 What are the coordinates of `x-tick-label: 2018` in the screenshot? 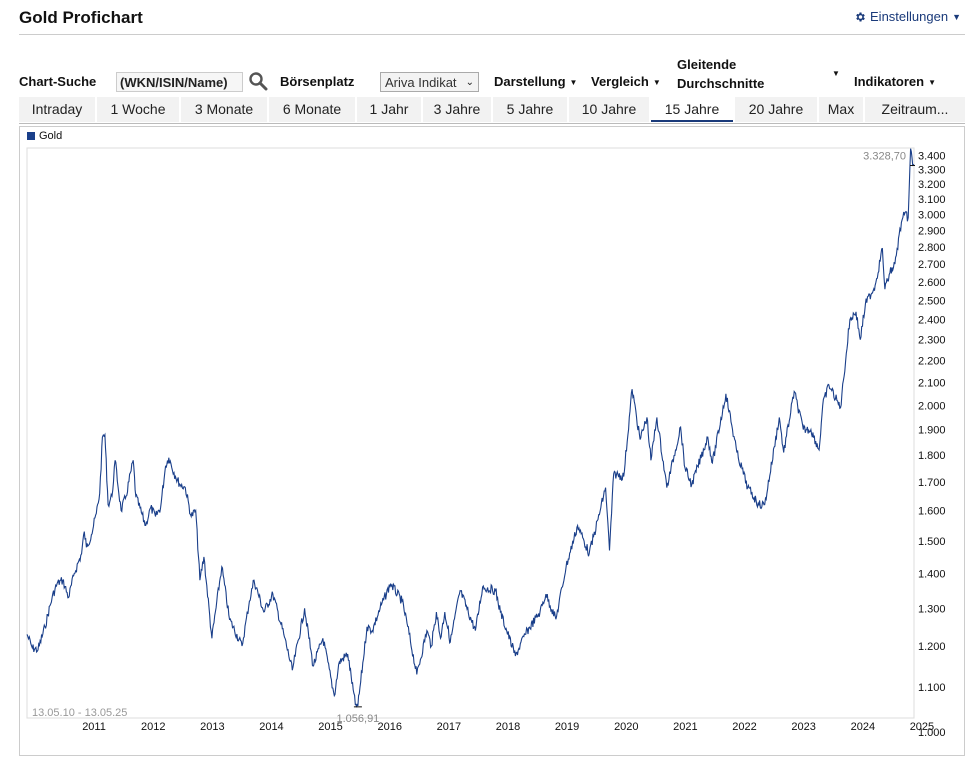 It's located at (508, 727).